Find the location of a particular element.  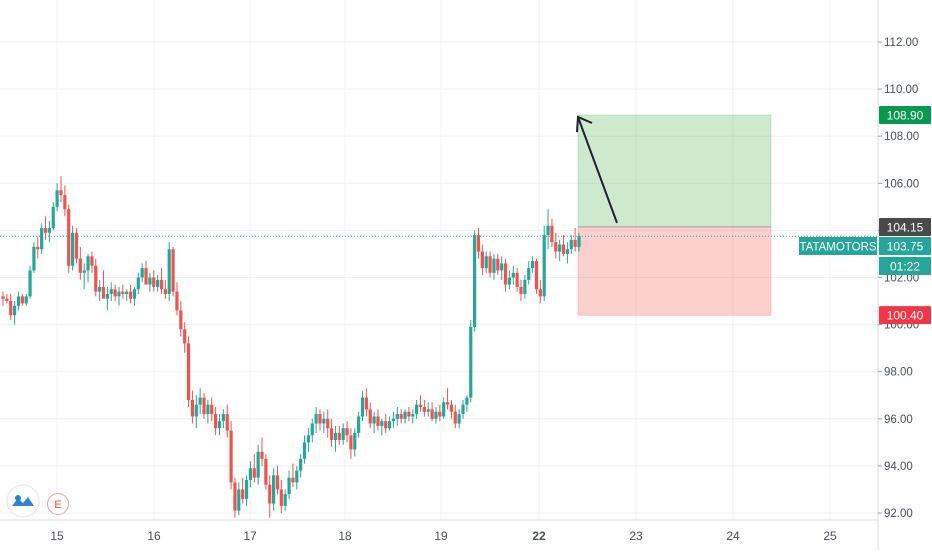

current-price-label-text: 103.75 is located at coordinates (905, 247).